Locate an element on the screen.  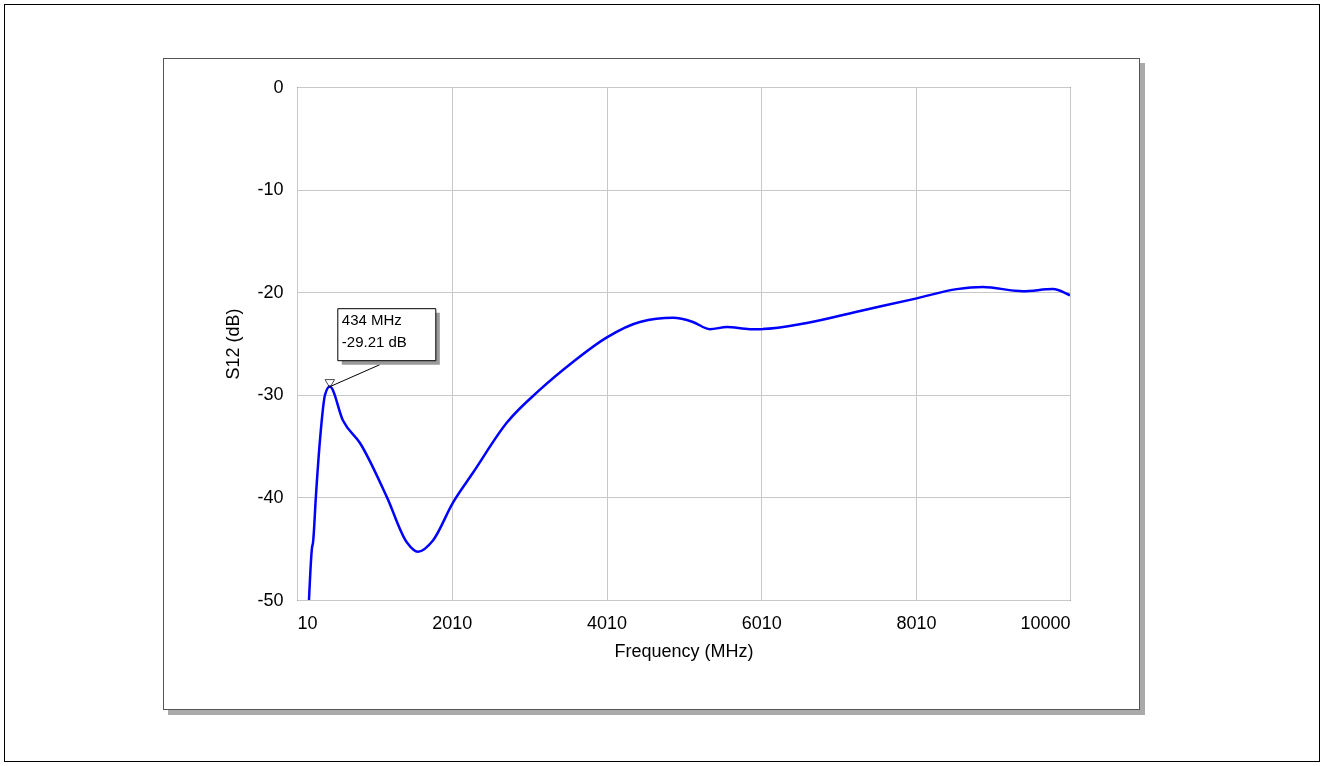
x-axis-title: Frequency (MHz) is located at coordinates (684, 650).